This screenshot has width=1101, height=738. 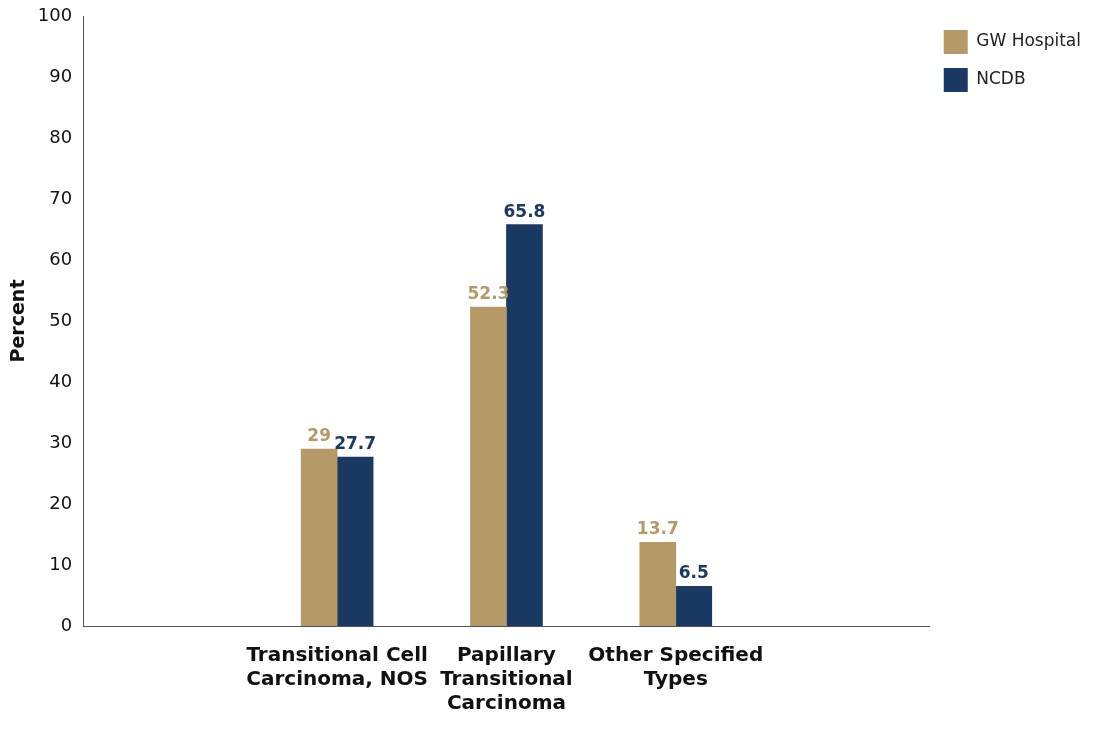 I want to click on y-tick-label: 30, so click(x=61, y=441).